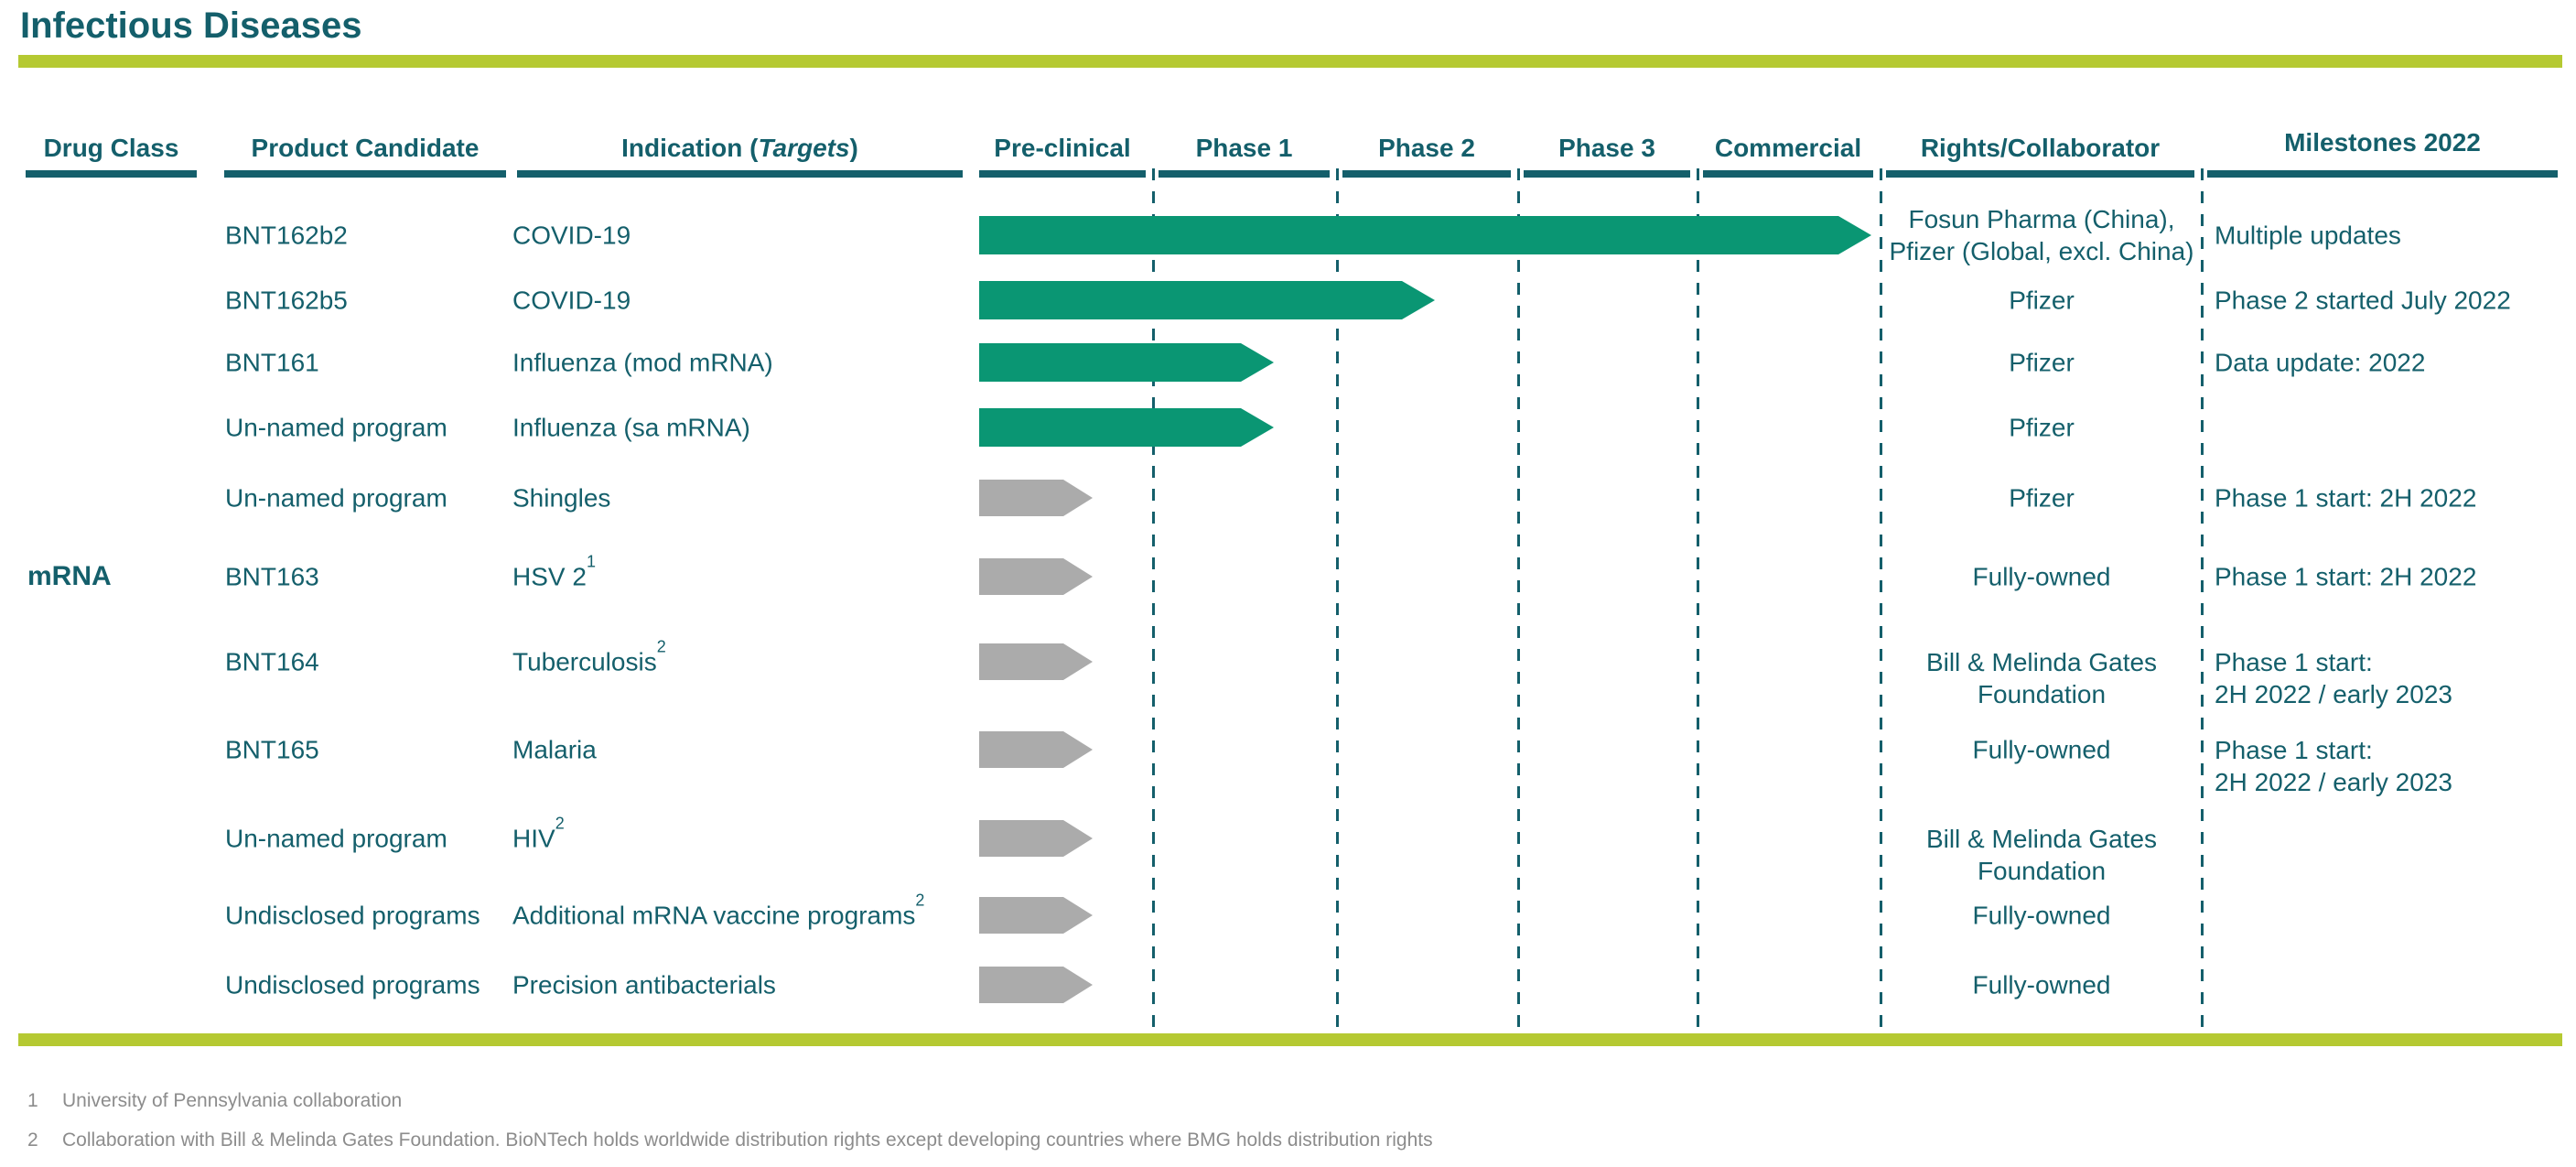 The image size is (2576, 1167). What do you see at coordinates (741, 573) in the screenshot?
I see `indication: HSV 21` at bounding box center [741, 573].